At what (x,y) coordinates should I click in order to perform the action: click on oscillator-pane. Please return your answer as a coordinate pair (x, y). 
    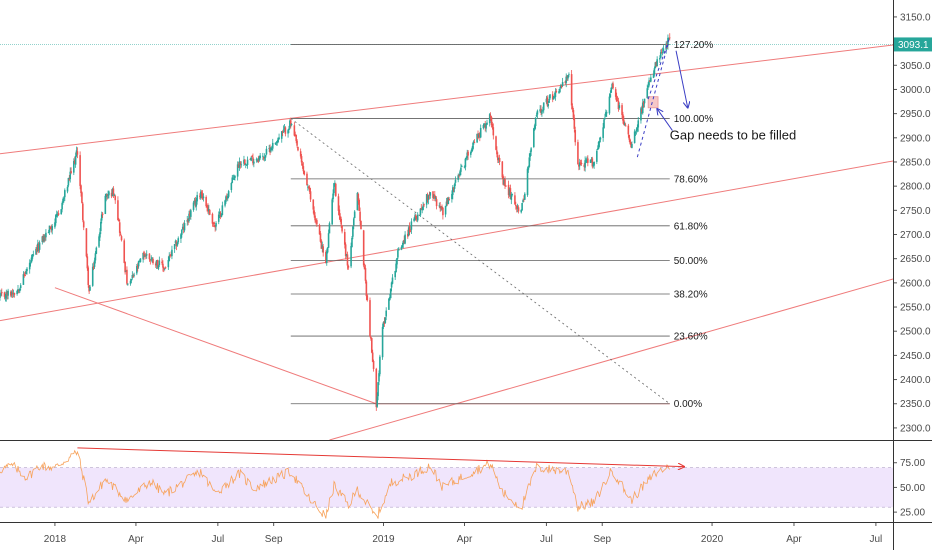
    Looking at the image, I should click on (446, 483).